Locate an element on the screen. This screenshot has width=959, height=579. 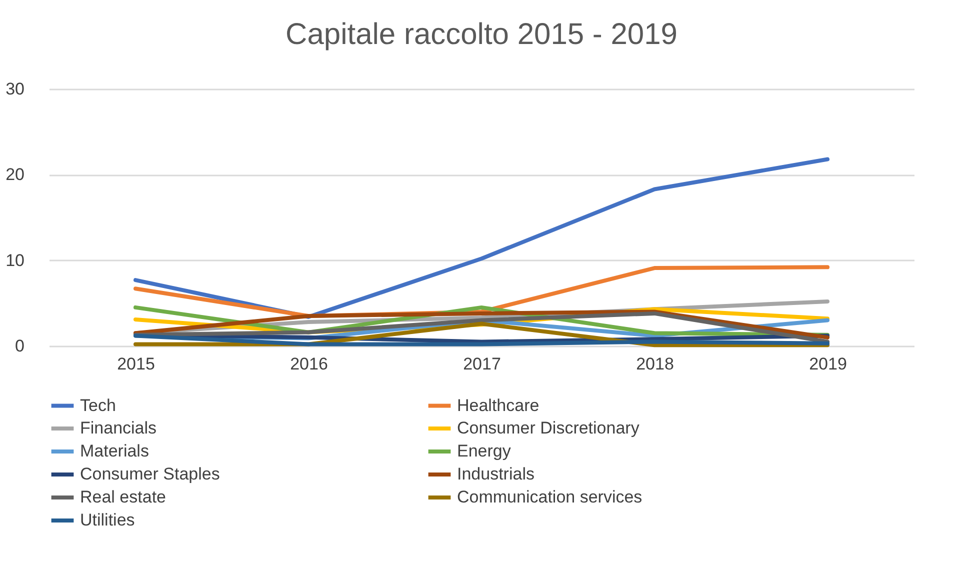
legend-label: Consumer Discretionary is located at coordinates (548, 428).